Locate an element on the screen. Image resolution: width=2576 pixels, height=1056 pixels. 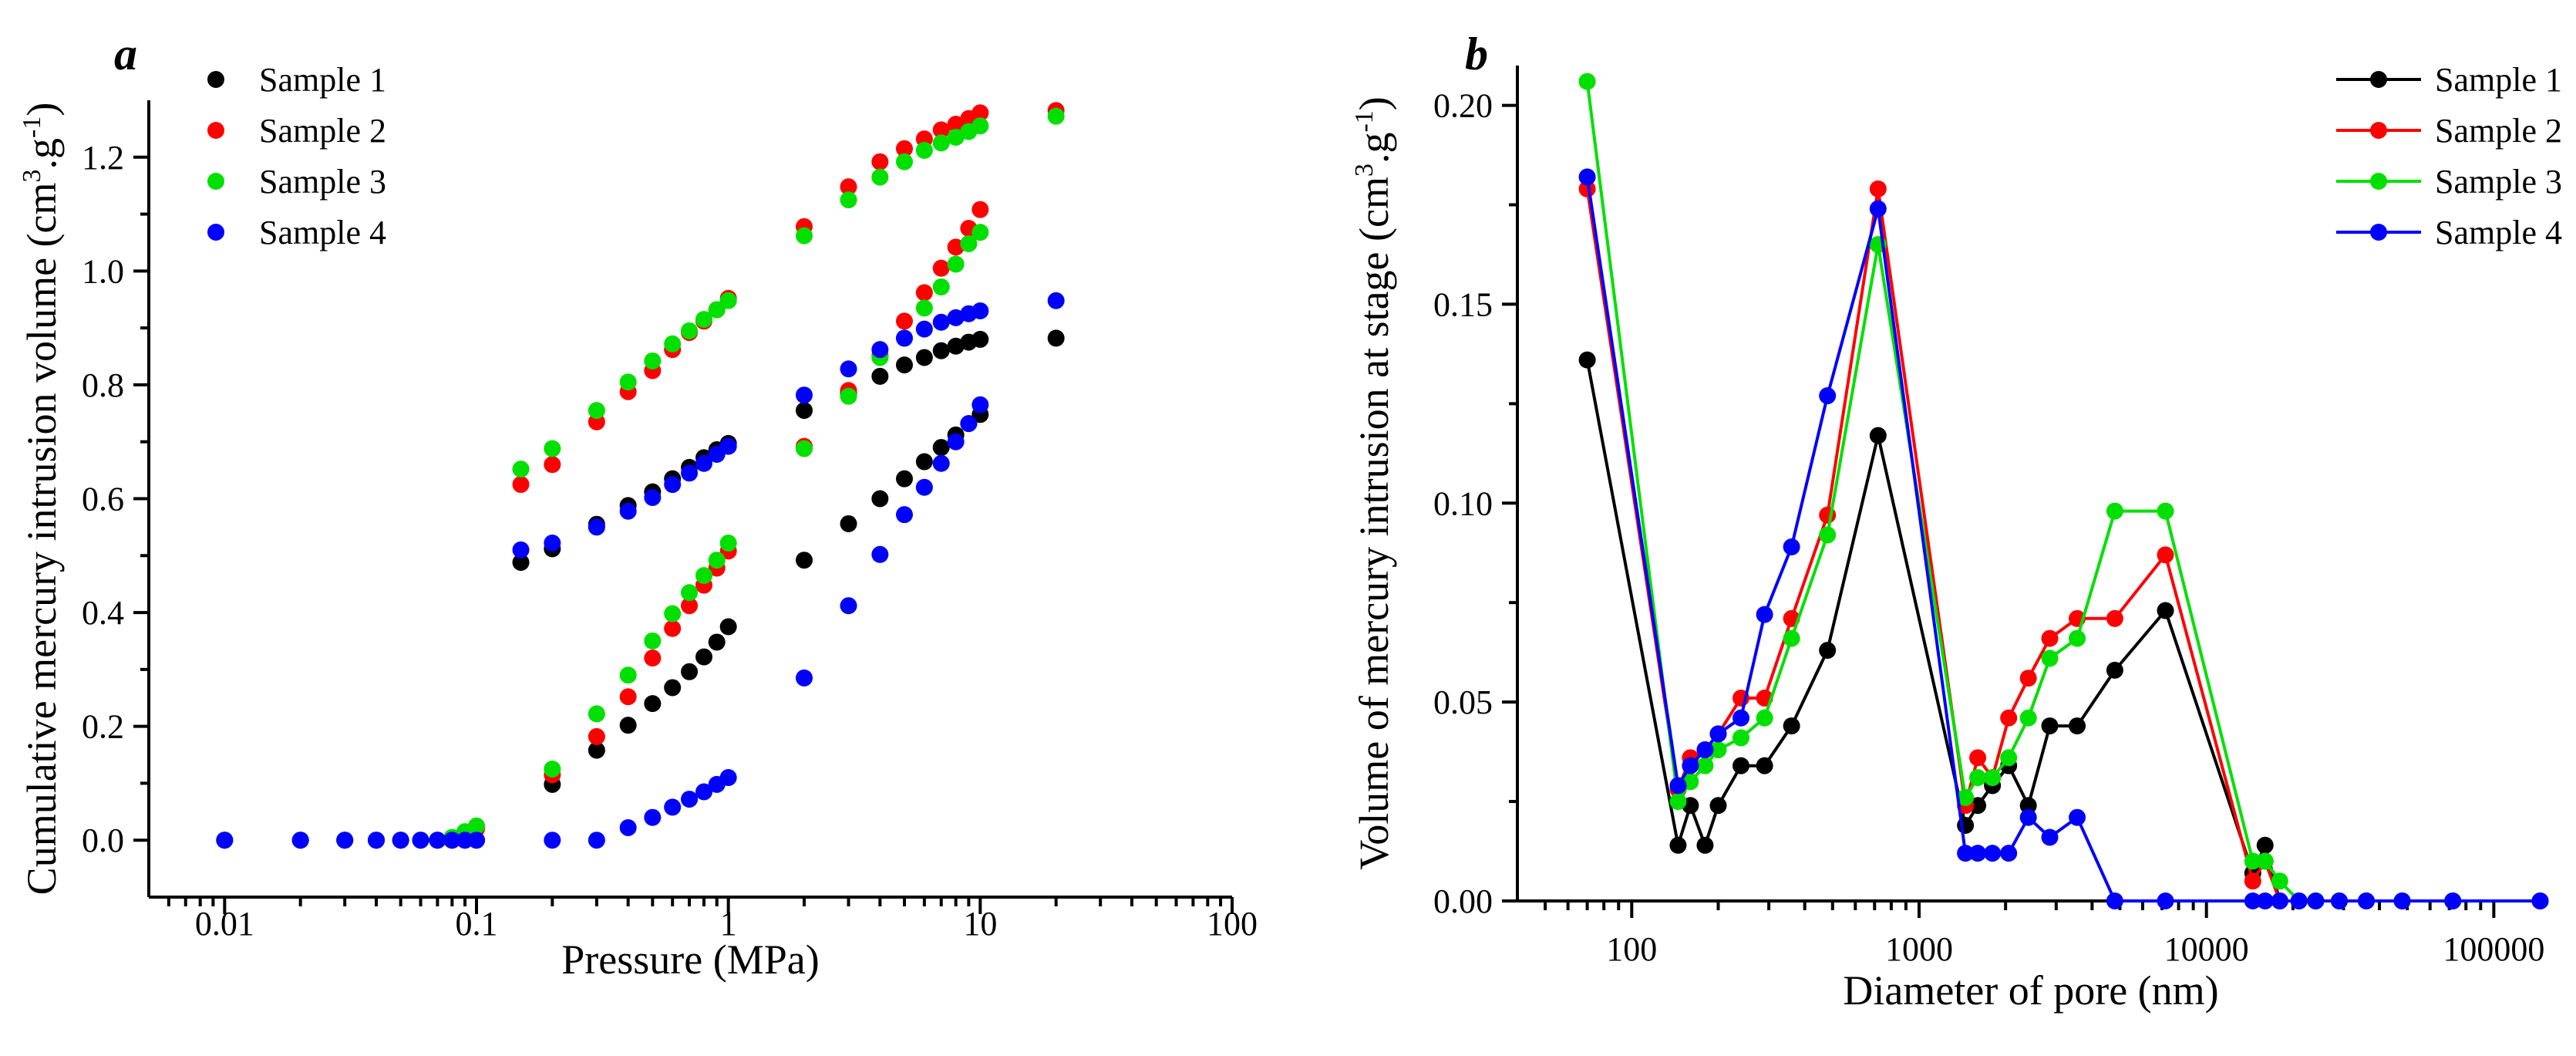
y-tick-label: 0.10 is located at coordinates (1463, 503).